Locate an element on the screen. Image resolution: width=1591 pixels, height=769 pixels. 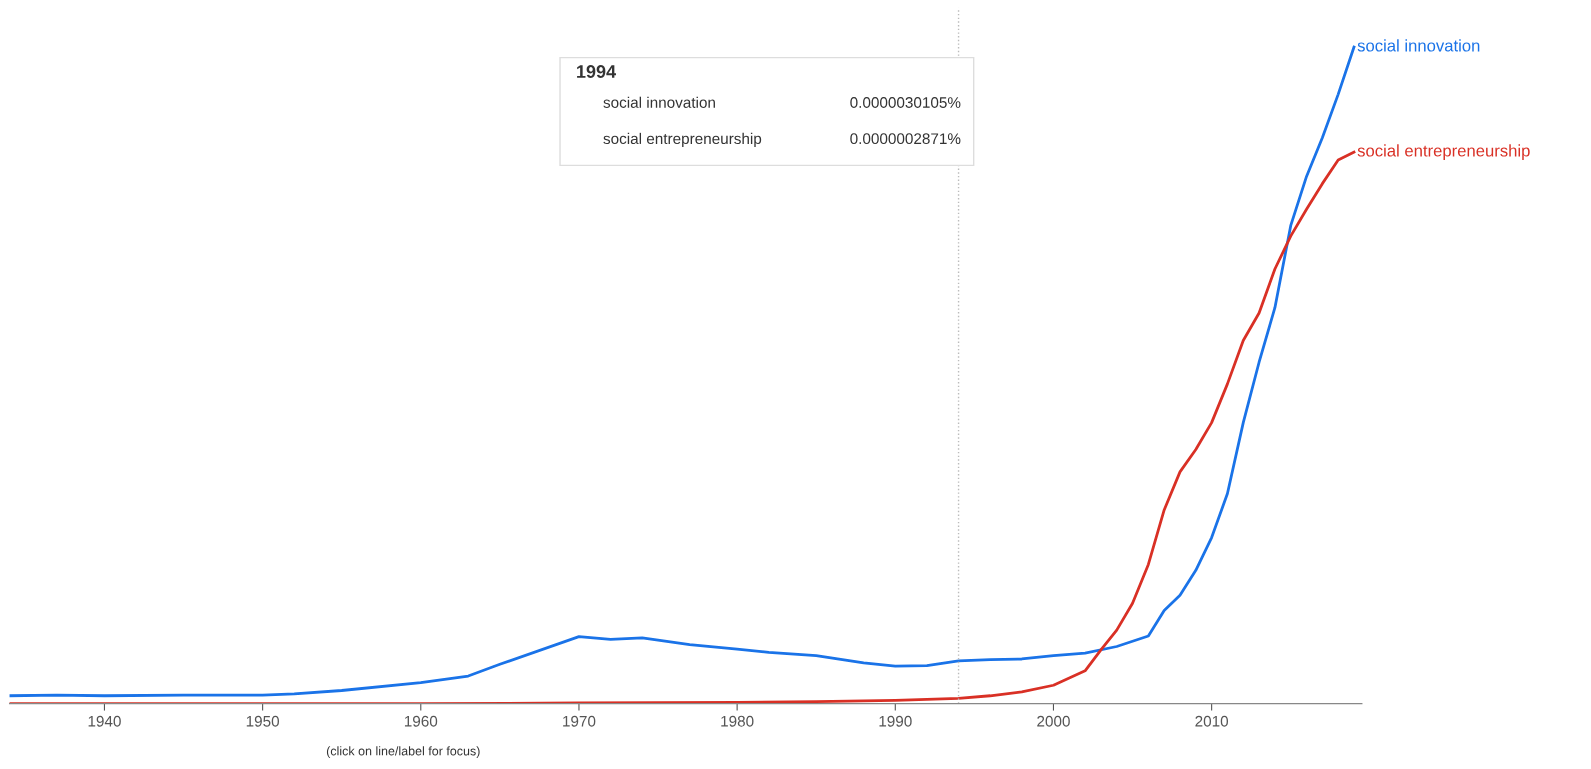
x-tick-label: 2010 is located at coordinates (1212, 721).